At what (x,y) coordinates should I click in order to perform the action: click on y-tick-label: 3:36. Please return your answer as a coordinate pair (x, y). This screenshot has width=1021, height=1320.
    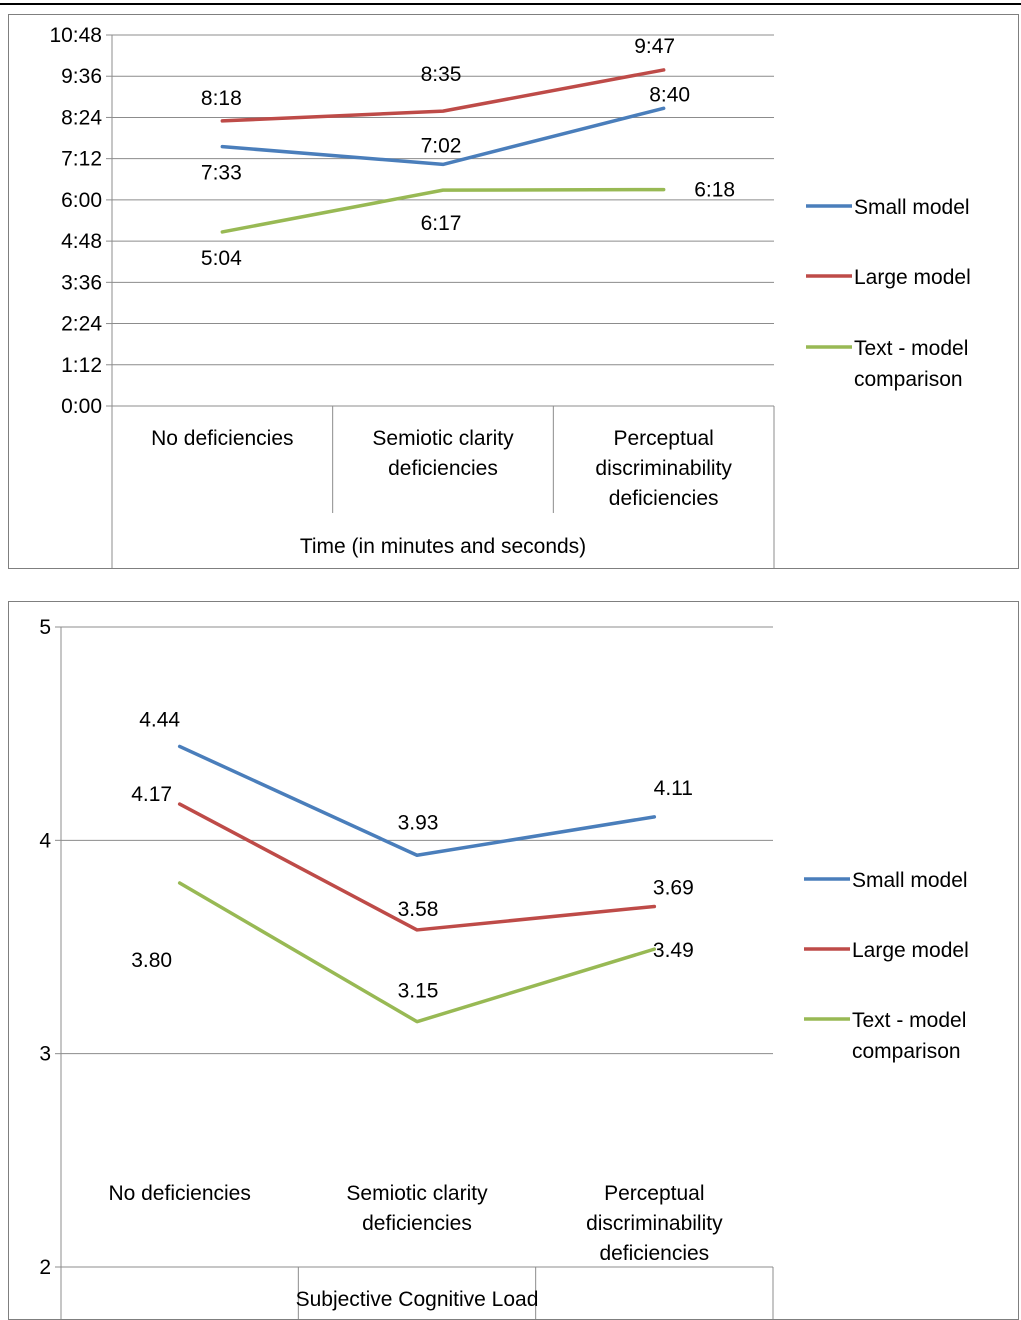
    Looking at the image, I should click on (81, 282).